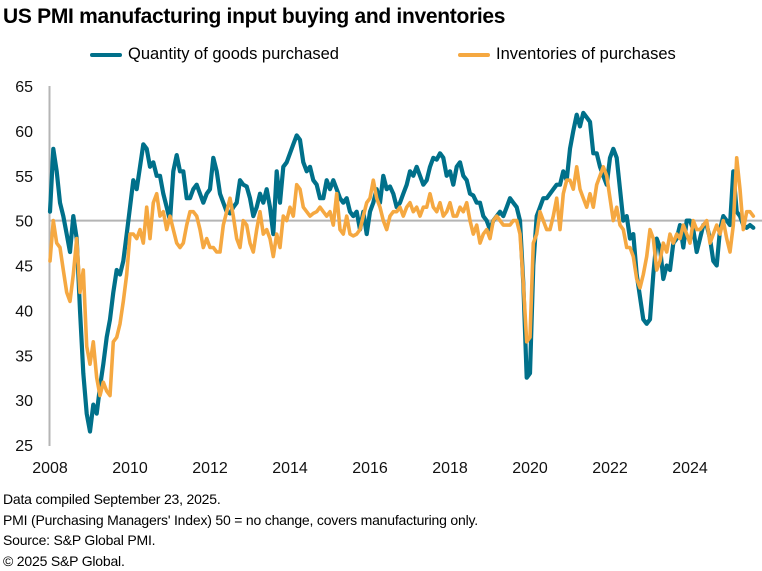 Image resolution: width=762 pixels, height=571 pixels. Describe the element at coordinates (50, 468) in the screenshot. I see `x-tick-label: 2008` at that location.